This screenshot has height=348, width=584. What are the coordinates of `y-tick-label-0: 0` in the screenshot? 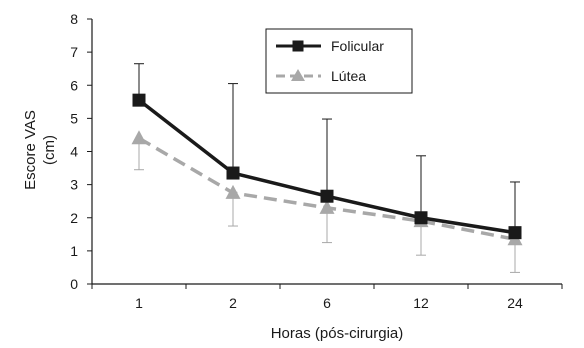 It's located at (74, 284).